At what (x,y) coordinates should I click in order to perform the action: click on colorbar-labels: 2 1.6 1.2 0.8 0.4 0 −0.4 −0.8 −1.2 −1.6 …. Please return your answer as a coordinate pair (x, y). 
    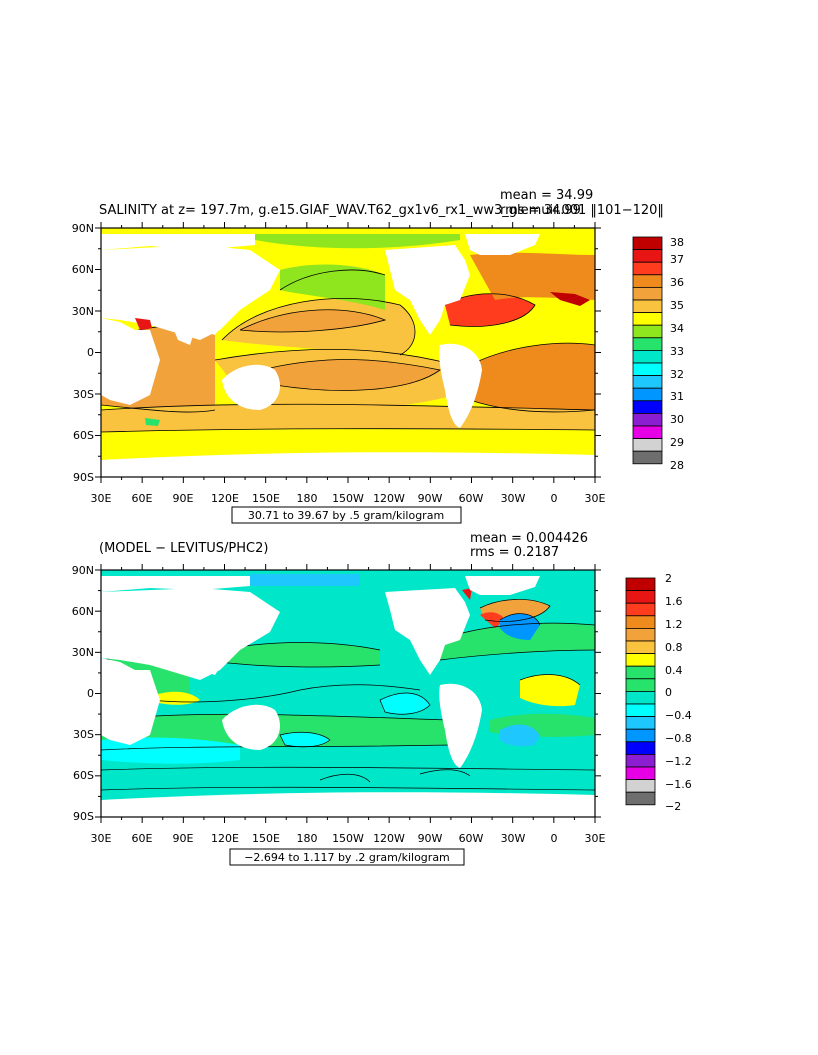
    Looking at the image, I should click on (678, 692).